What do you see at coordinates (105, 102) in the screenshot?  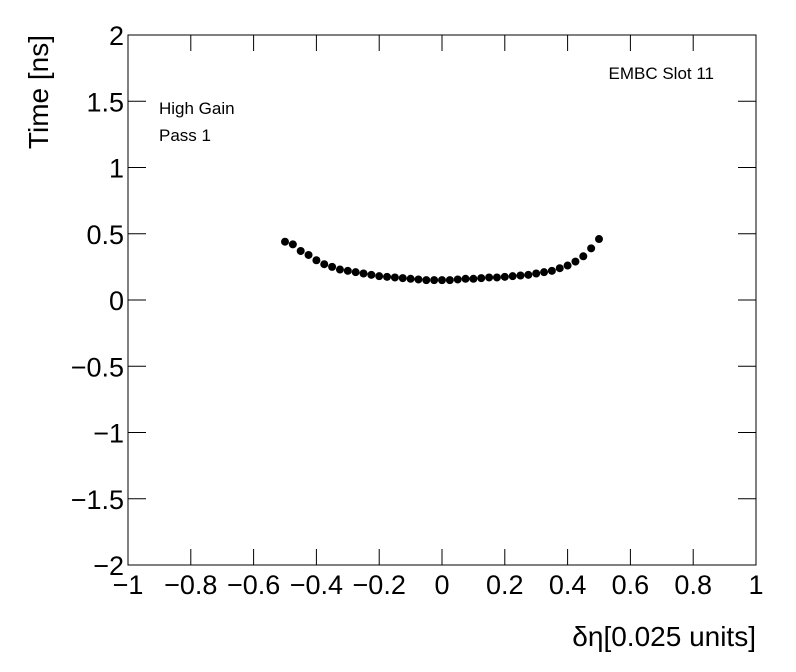 I see `y-tick-label: 1.5` at bounding box center [105, 102].